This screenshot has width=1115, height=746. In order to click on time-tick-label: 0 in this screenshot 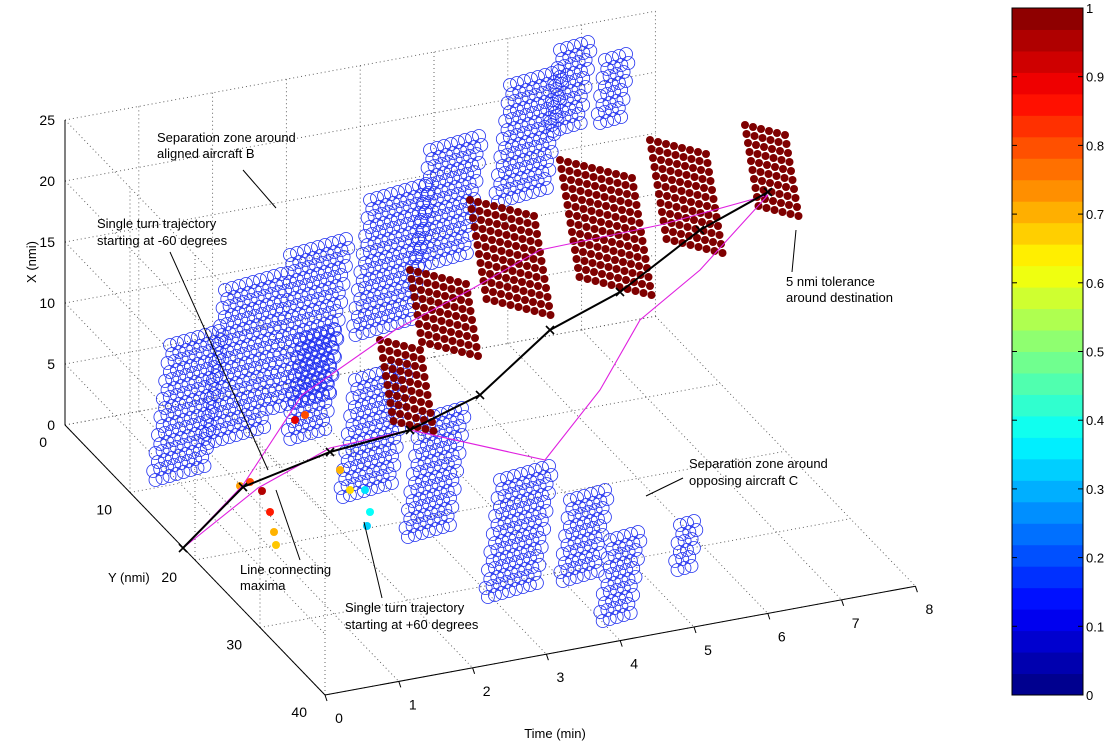, I will do `click(339, 718)`.